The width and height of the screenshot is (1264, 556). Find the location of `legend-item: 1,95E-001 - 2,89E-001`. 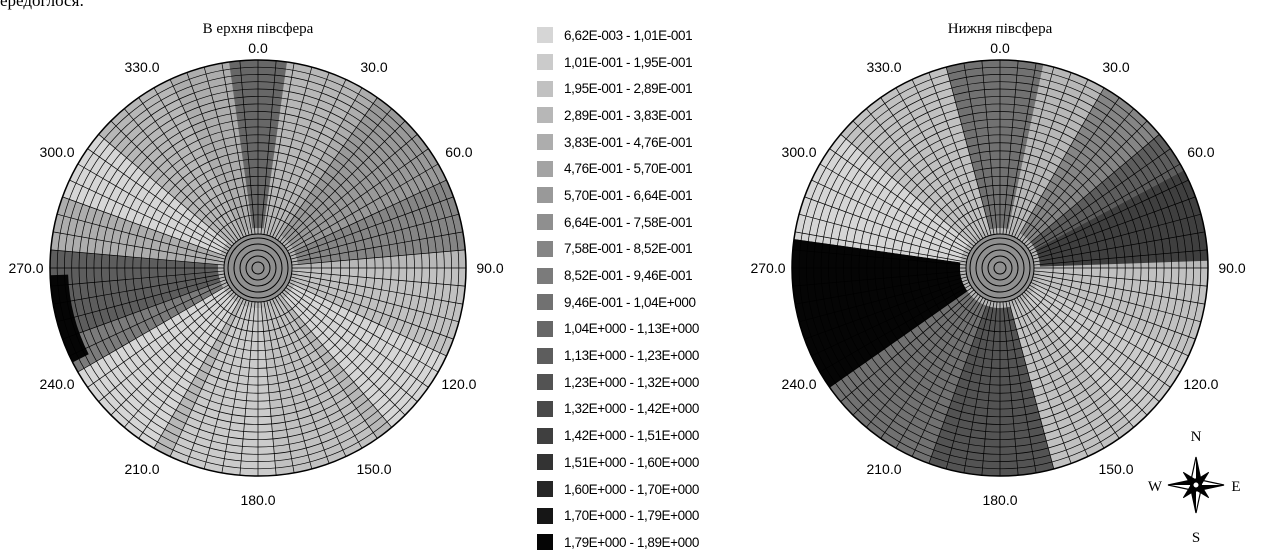

legend-item: 1,95E-001 - 2,89E-001 is located at coordinates (652, 88).